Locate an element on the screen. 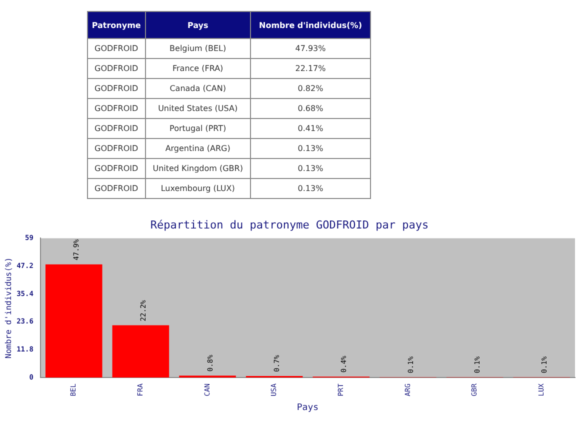  category-label: Belgium (BEL) is located at coordinates (197, 48).